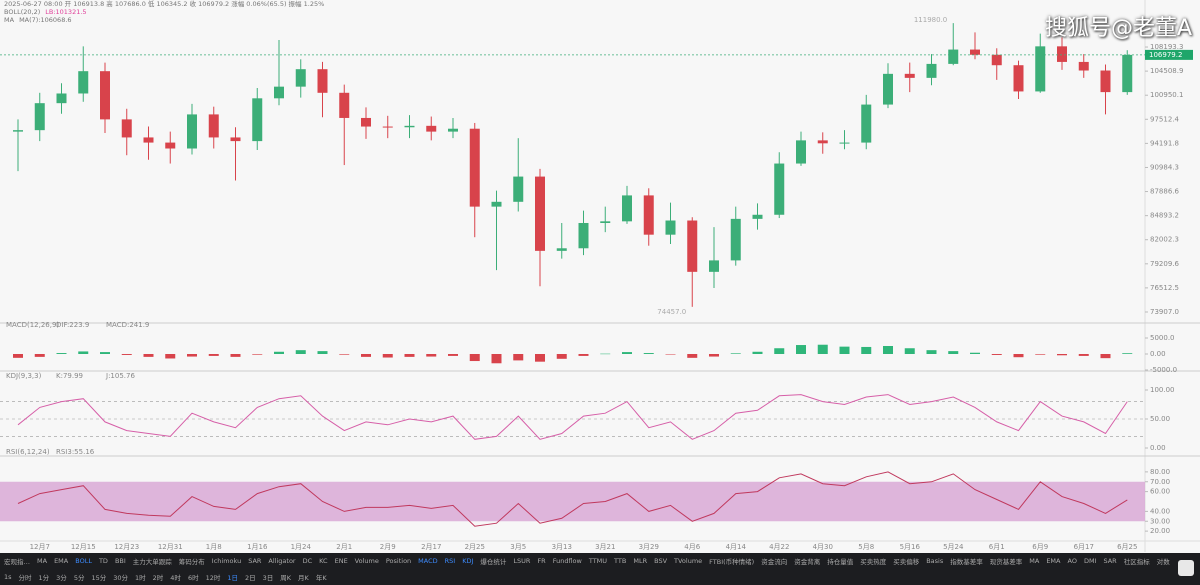 This screenshot has height=585, width=1200. I want to click on y-tick-label: -5000.0, so click(1163, 370).